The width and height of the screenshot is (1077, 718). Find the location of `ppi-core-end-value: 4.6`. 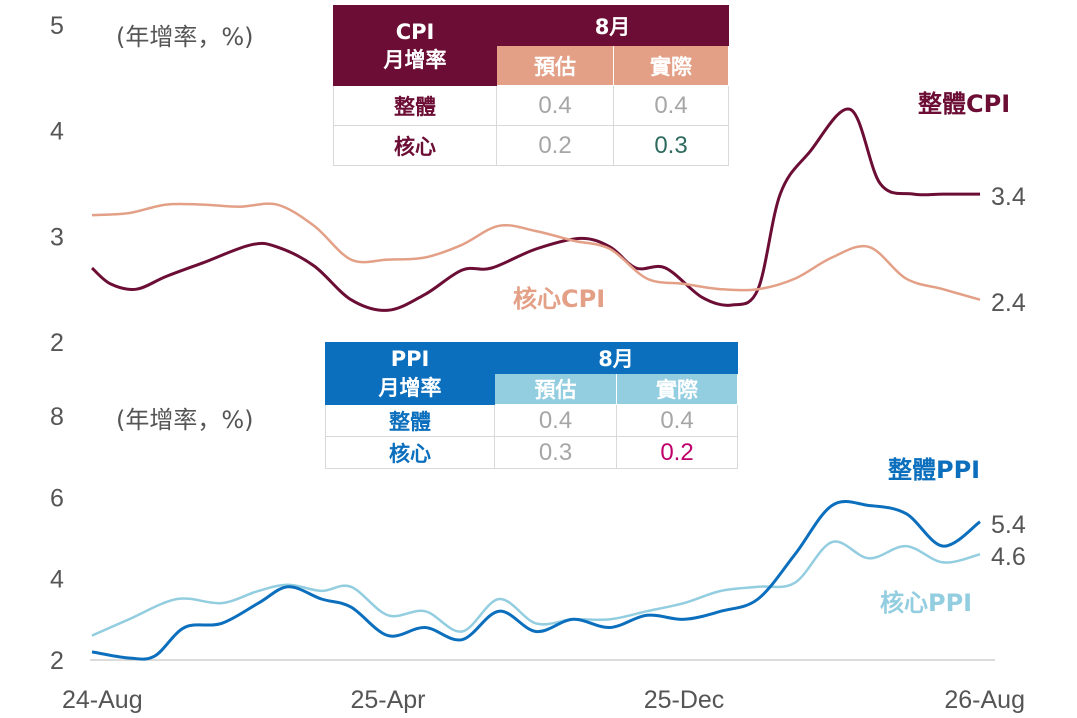

ppi-core-end-value: 4.6 is located at coordinates (1008, 557).